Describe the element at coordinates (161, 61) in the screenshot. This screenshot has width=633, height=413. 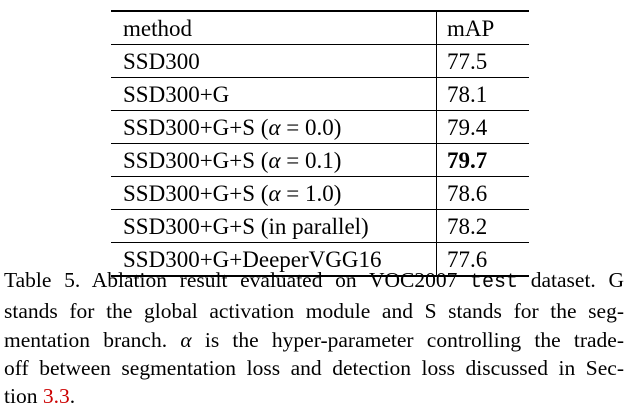
I see `row-method: SSD300` at that location.